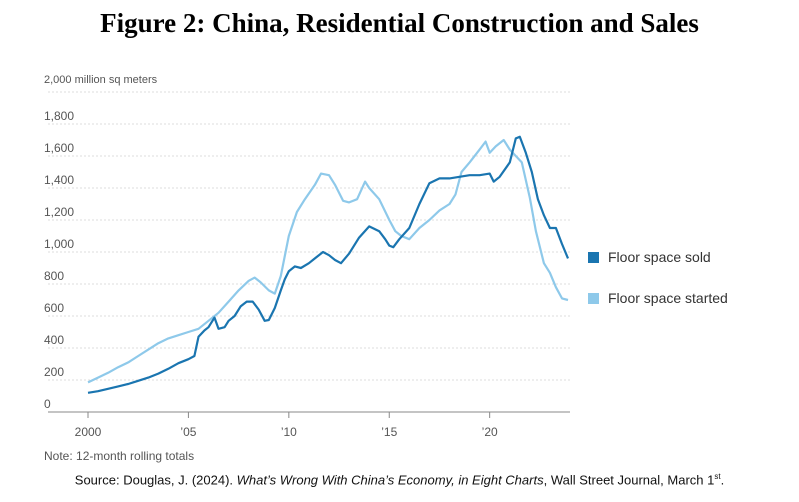  Describe the element at coordinates (101, 80) in the screenshot. I see `y-axis-label: 2,000 million sq meters` at that location.